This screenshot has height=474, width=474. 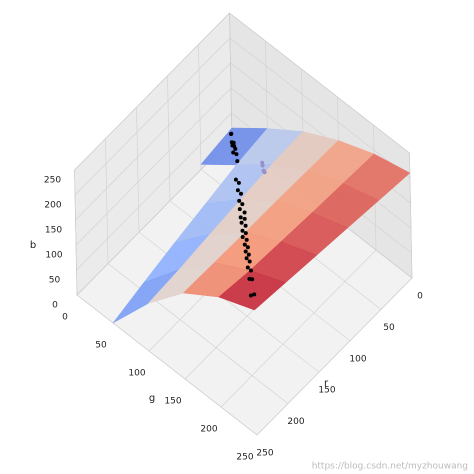 I want to click on x-tick-label: 0, so click(x=420, y=297).